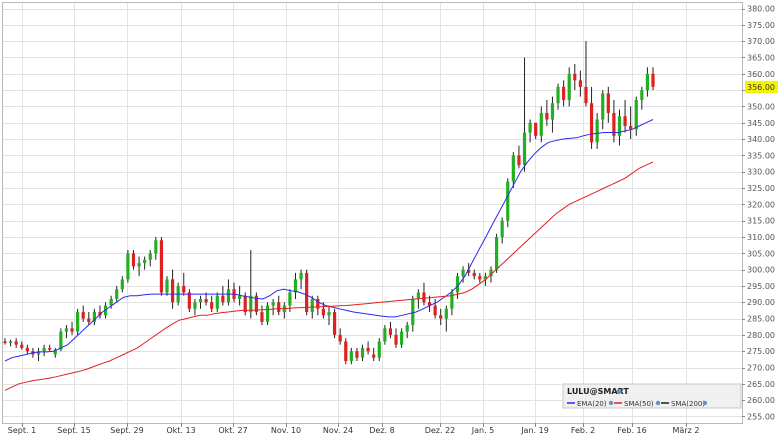  What do you see at coordinates (180, 430) in the screenshot?
I see `x-tick-label: Okt. 13` at bounding box center [180, 430].